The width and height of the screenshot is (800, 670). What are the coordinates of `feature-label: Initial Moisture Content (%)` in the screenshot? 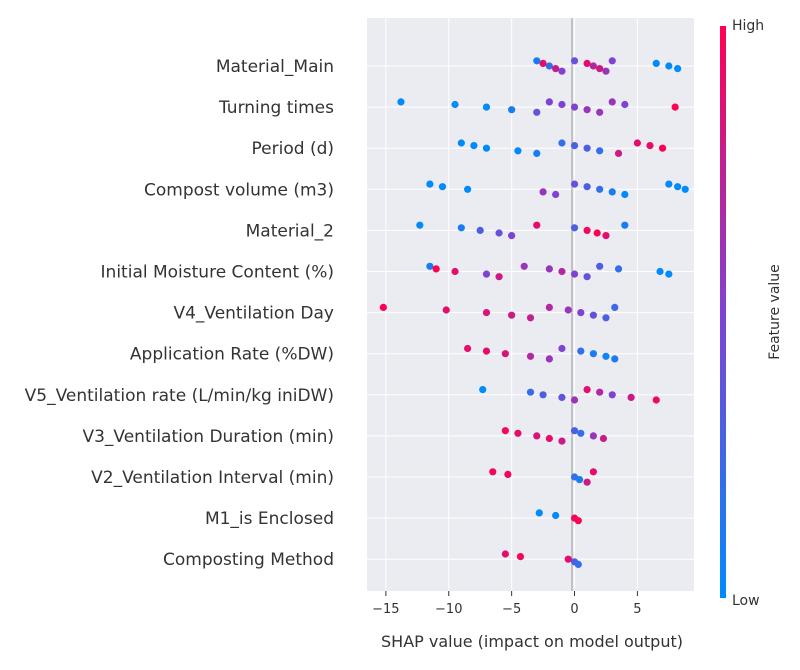 It's located at (217, 273).